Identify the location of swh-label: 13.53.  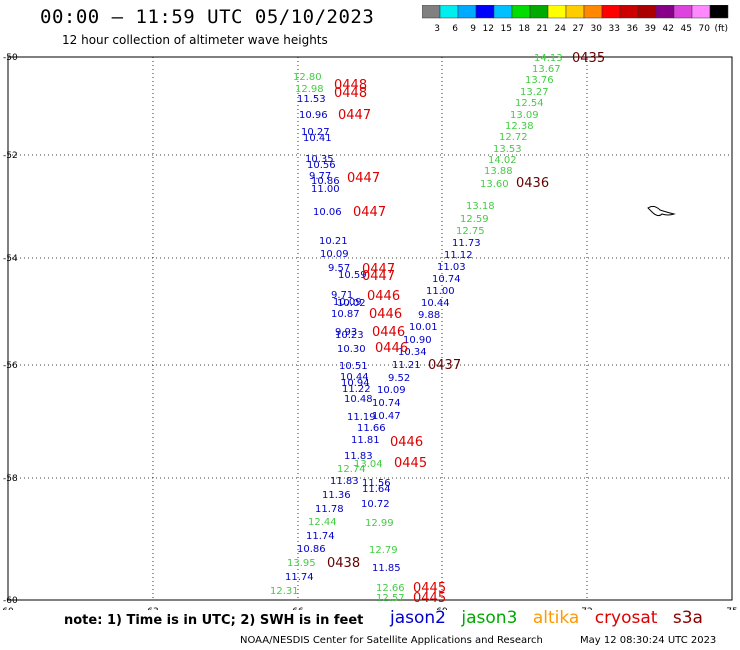
(507, 149).